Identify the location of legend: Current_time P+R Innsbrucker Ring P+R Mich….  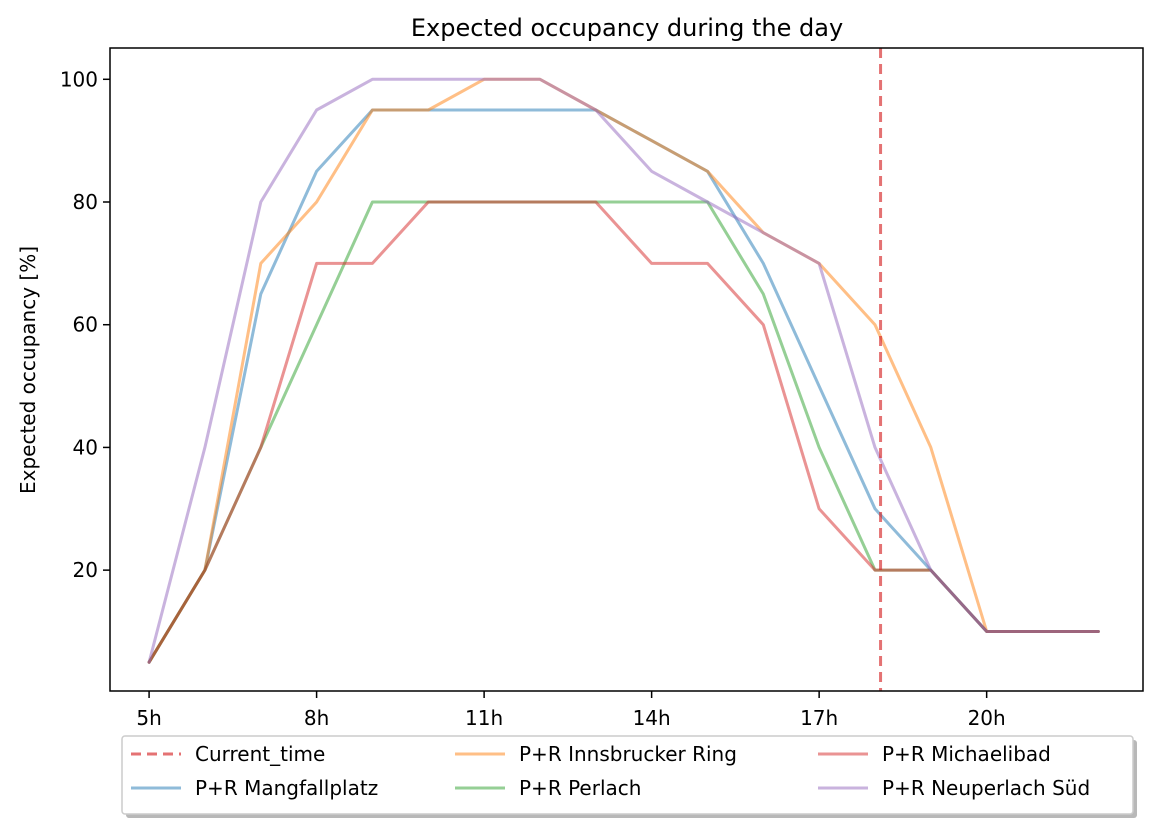
(629, 776).